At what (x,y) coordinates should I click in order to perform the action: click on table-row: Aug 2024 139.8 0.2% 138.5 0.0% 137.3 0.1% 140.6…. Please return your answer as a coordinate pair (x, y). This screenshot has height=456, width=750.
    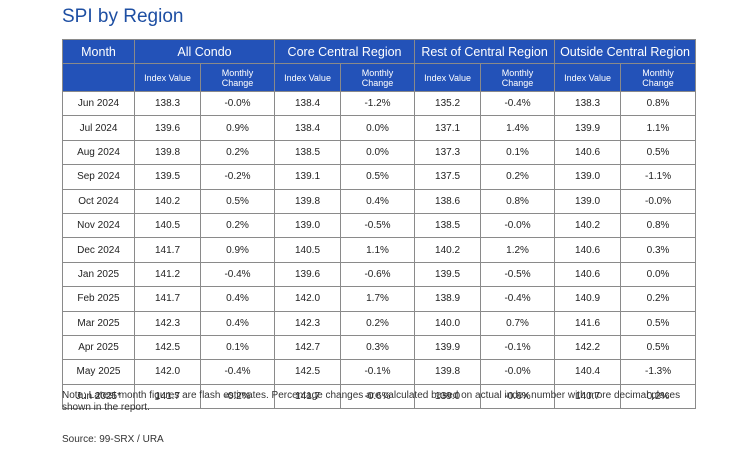
    Looking at the image, I should click on (379, 152).